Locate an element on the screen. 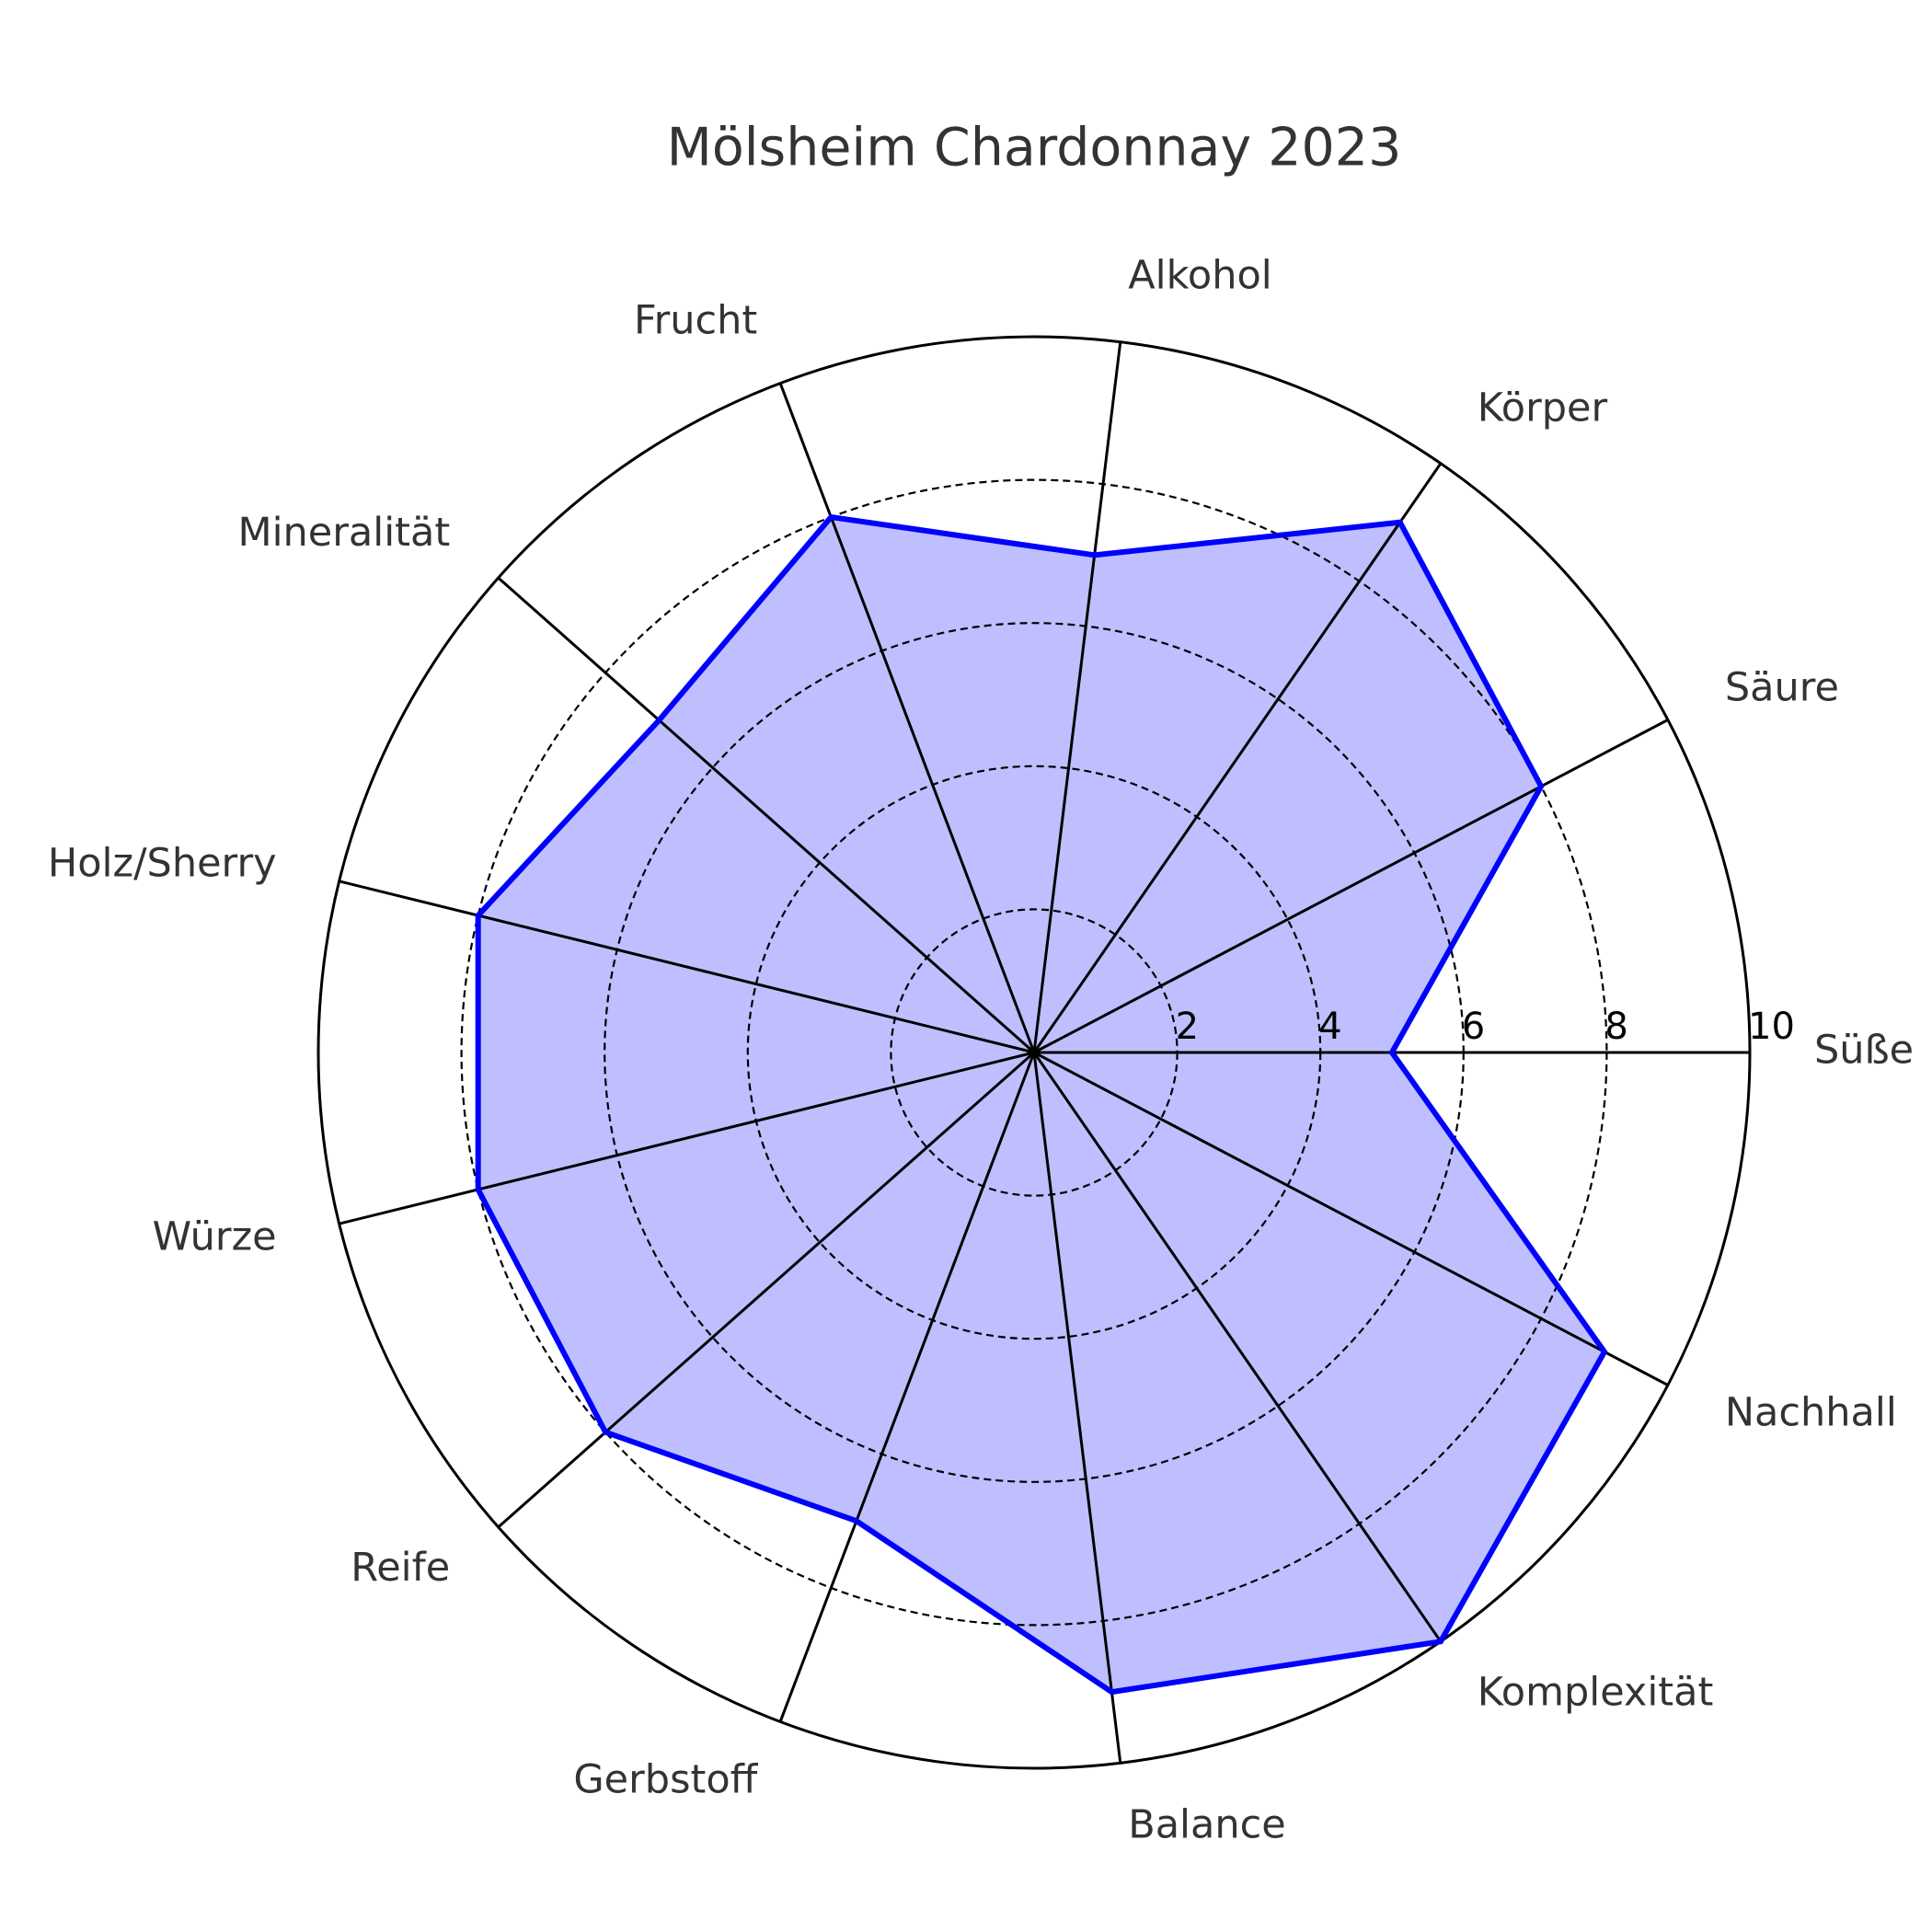  r-tick-label: 2 is located at coordinates (1187, 1027).